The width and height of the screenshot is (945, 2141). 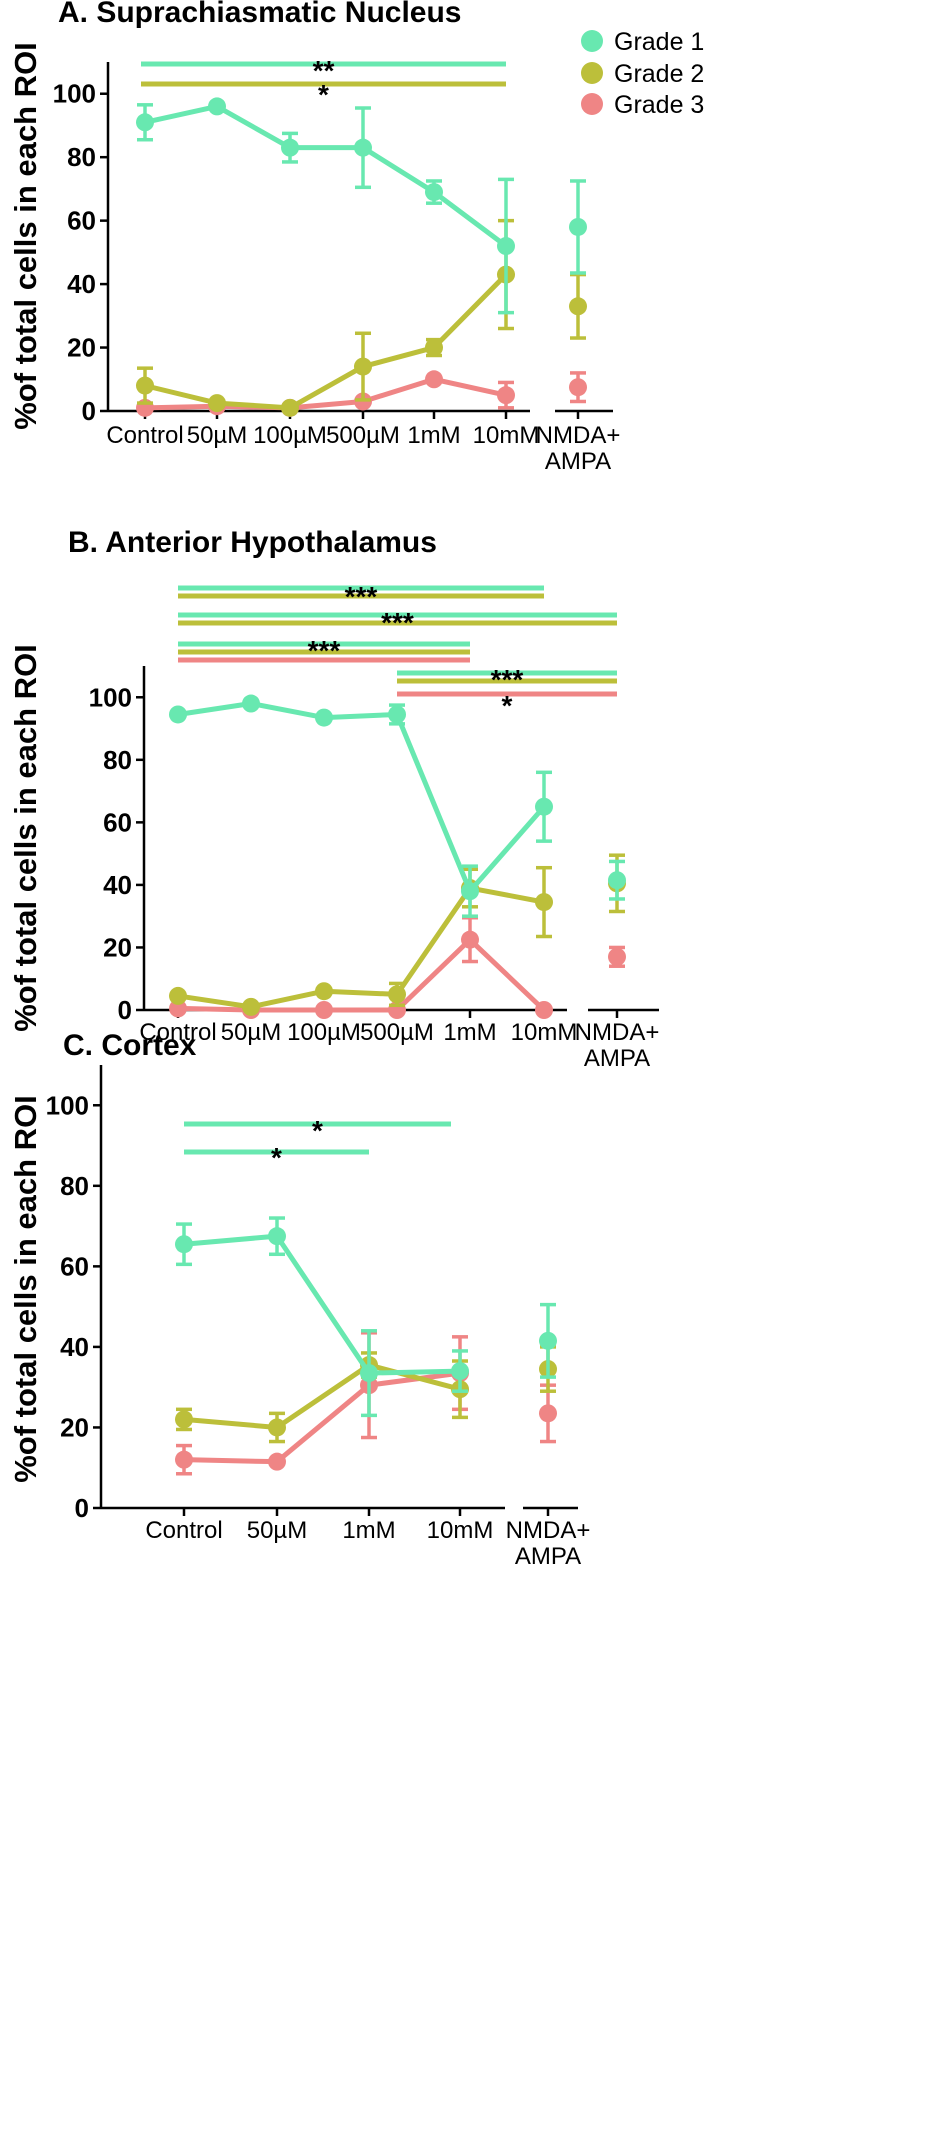 I want to click on legend-item-grade-1: Grade 1, so click(x=642, y=42).